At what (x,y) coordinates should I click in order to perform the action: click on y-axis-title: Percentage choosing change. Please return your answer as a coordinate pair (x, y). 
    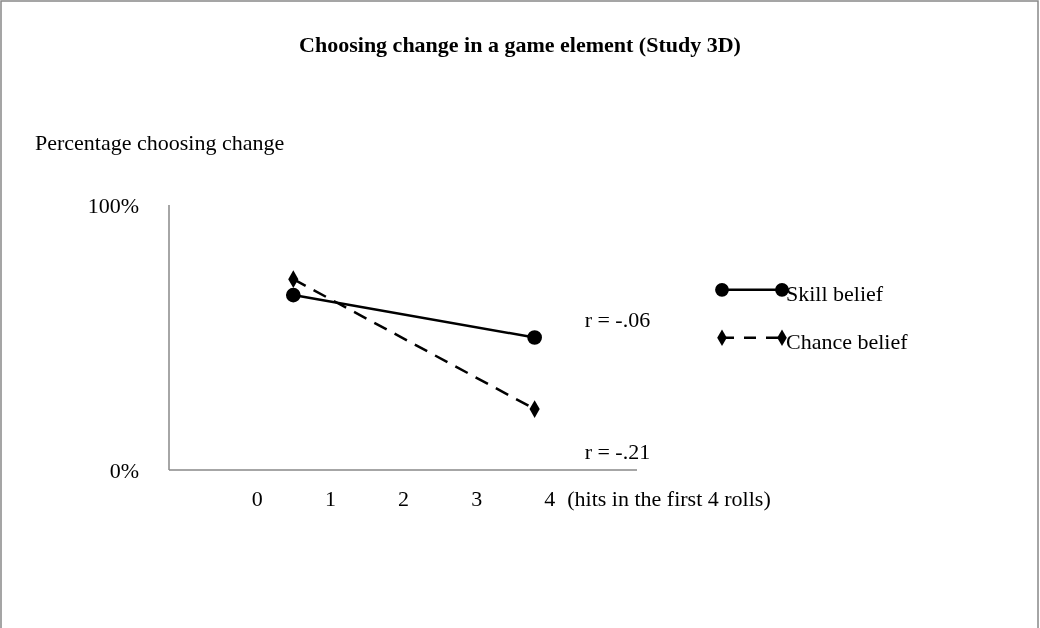
    Looking at the image, I should click on (160, 142).